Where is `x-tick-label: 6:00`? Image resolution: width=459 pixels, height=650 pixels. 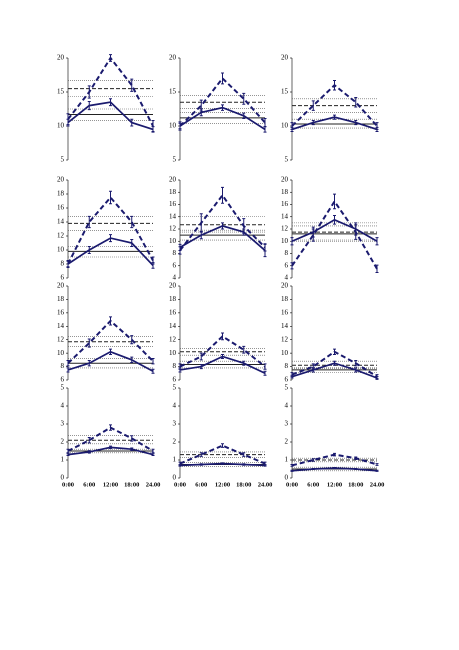
x-tick-label: 6:00 is located at coordinates (89, 484).